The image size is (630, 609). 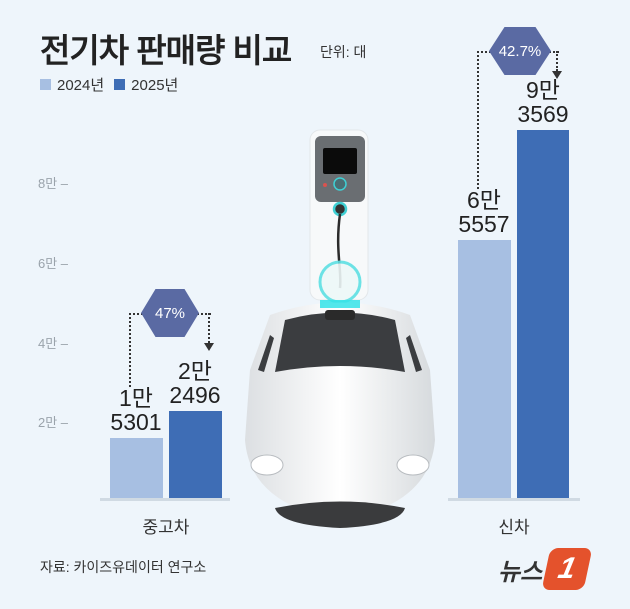 I want to click on value-new-2025-rest: 3569, so click(x=543, y=114).